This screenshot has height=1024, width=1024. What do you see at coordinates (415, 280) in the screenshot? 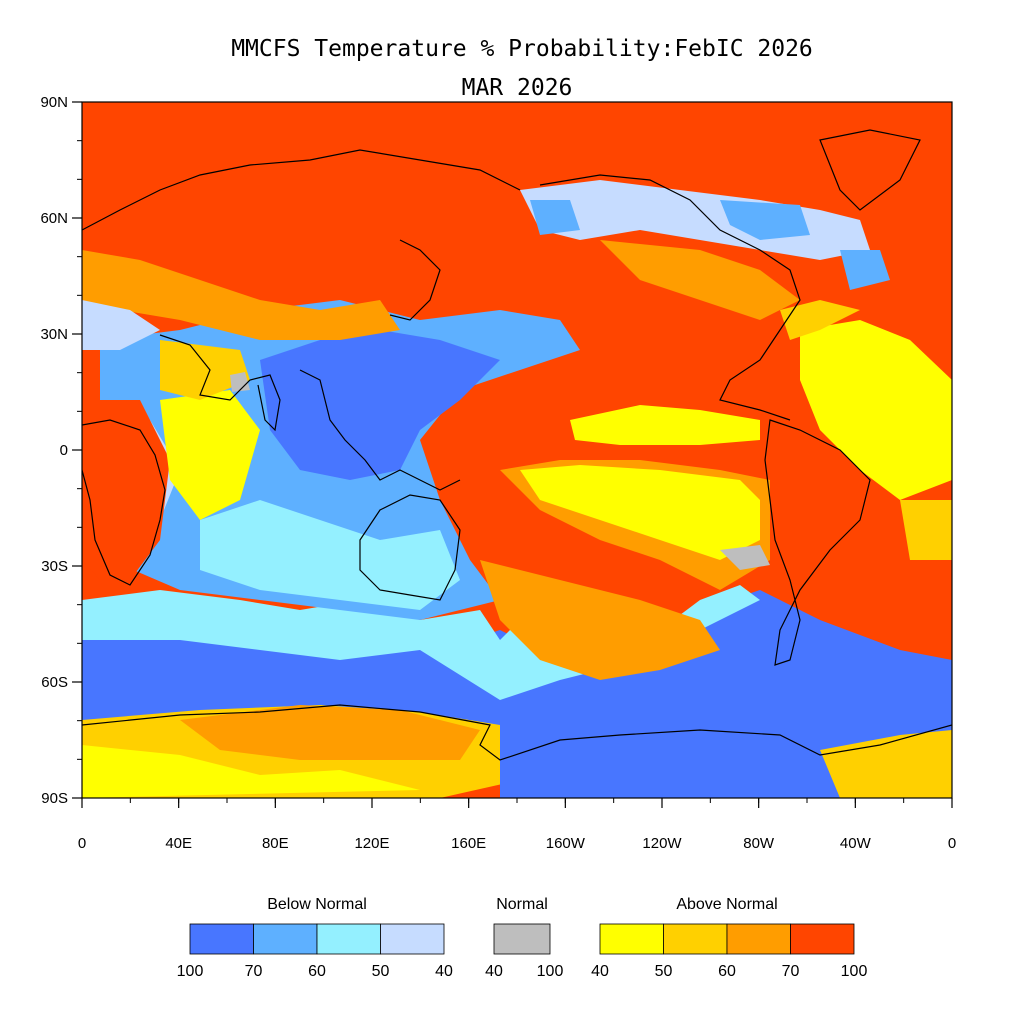
I see `coast-east-asia` at bounding box center [415, 280].